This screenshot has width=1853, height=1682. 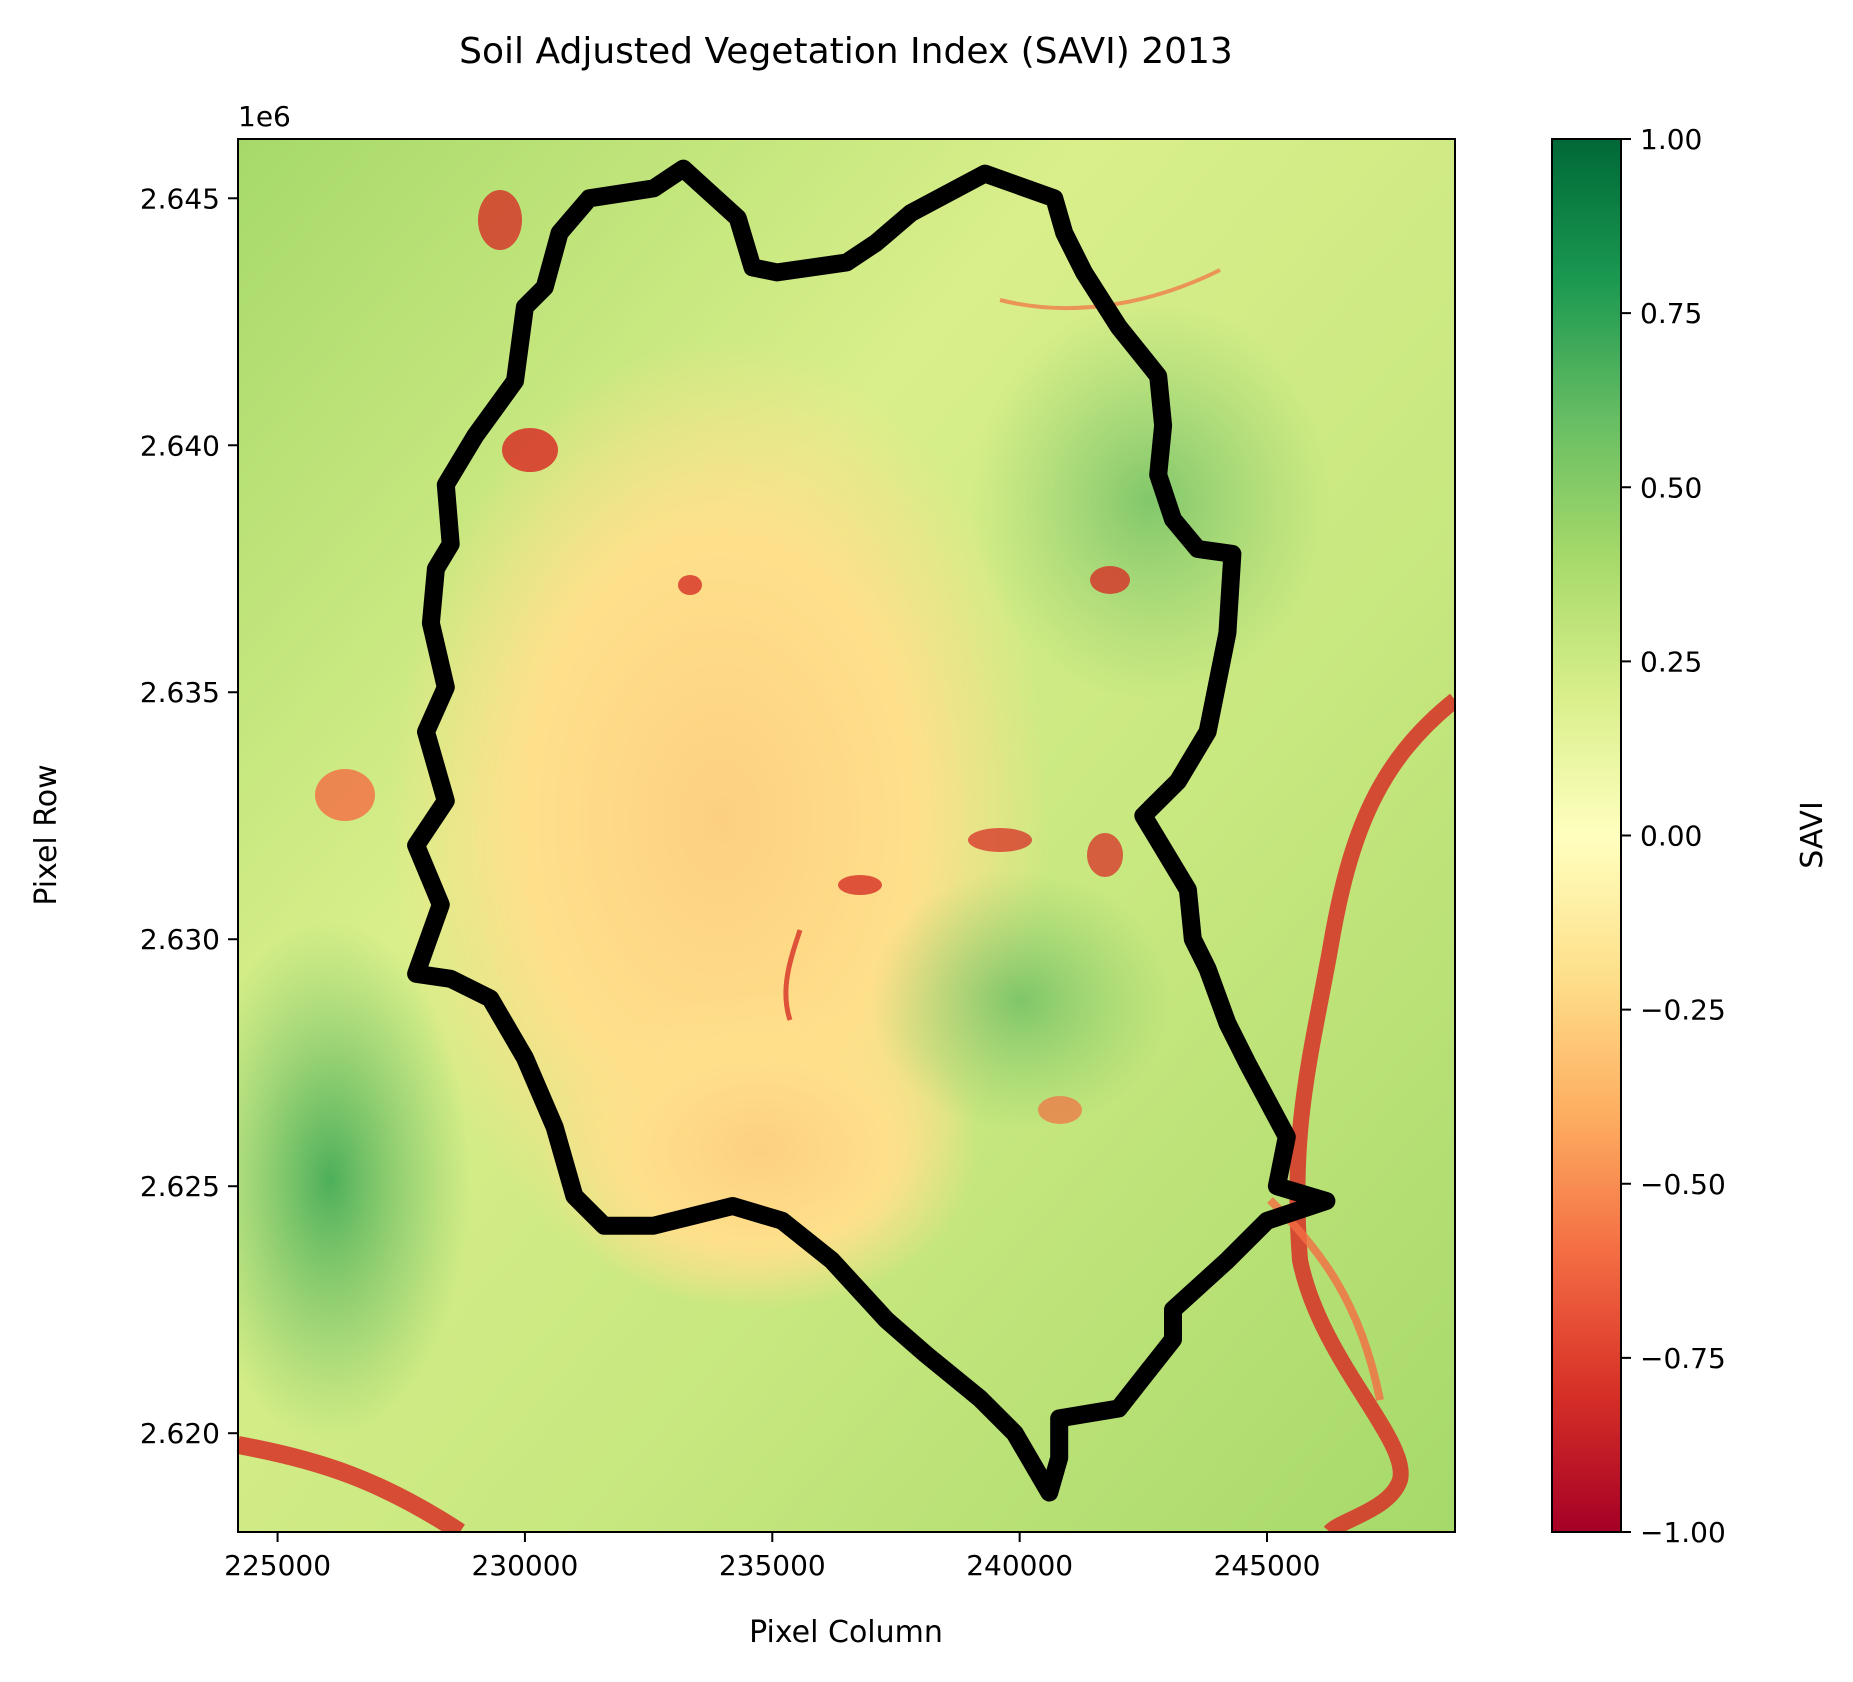 I want to click on y-axis-offset-label: 1e6, so click(x=264, y=116).